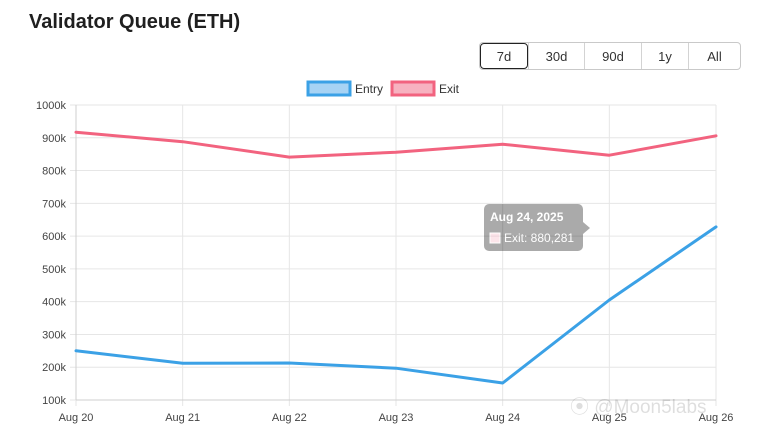 Image resolution: width=760 pixels, height=432 pixels. Describe the element at coordinates (664, 56) in the screenshot. I see `range-button-1y: 1y` at that location.